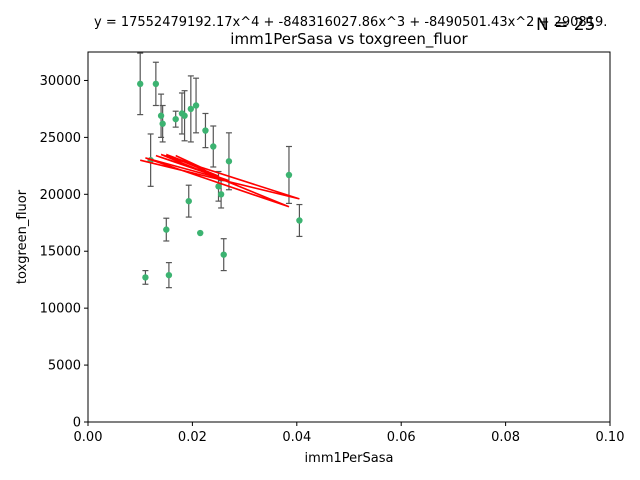 Image resolution: width=640 pixels, height=480 pixels. What do you see at coordinates (349, 433) in the screenshot?
I see `x-axis: 0.00 0.02 0.04 0.06 0.08 0.10` at bounding box center [349, 433].